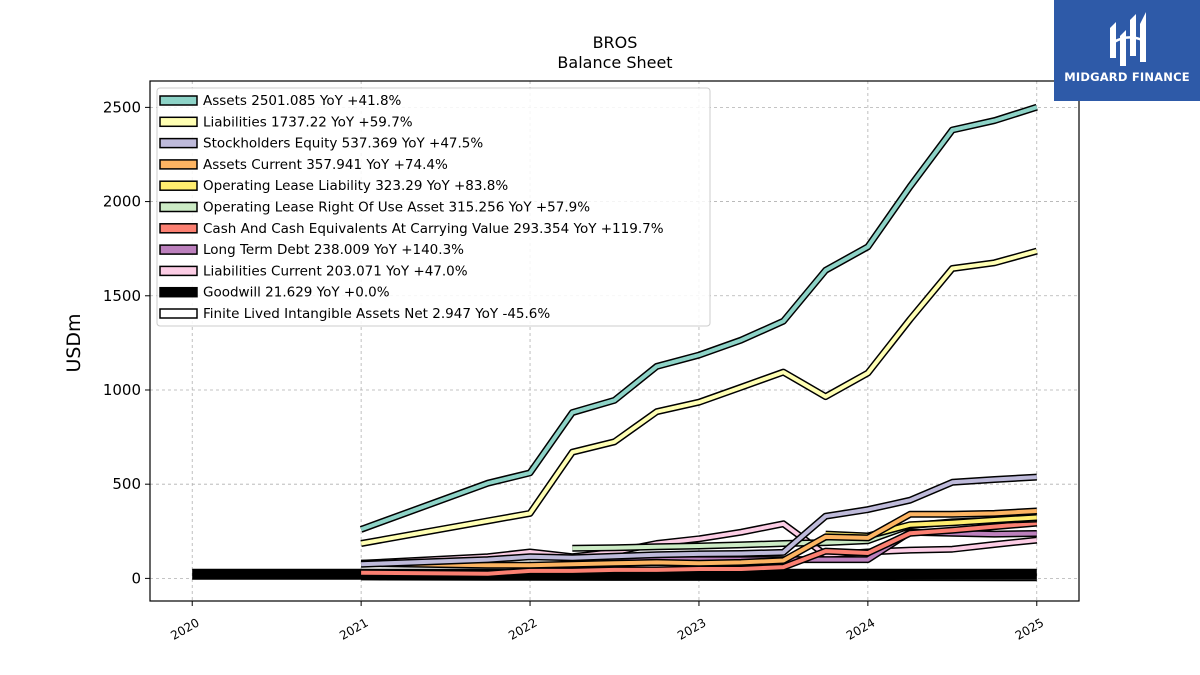 The height and width of the screenshot is (675, 1200). I want to click on y-tick-label: 500, so click(126, 484).